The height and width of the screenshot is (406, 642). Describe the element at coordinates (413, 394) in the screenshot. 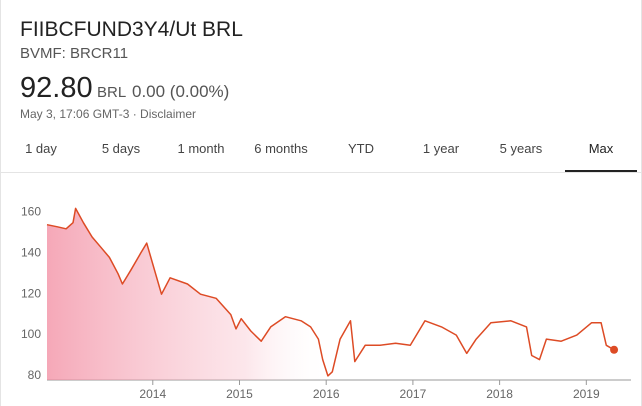

I see `x-tick-label: 2017` at that location.